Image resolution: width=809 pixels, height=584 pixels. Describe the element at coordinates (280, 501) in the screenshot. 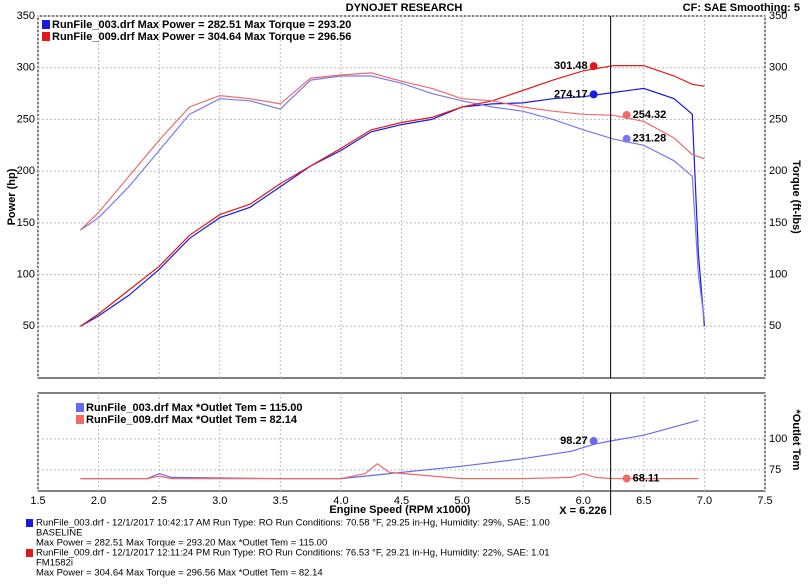

I see `x-tick-label: 3.5` at that location.